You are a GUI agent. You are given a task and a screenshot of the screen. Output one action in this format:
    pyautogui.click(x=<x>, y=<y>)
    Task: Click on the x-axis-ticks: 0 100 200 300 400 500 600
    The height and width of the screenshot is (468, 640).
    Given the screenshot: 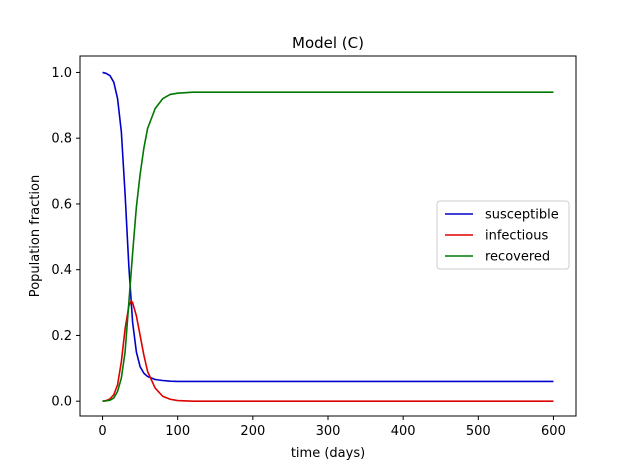 What is the action you would take?
    pyautogui.click(x=332, y=427)
    